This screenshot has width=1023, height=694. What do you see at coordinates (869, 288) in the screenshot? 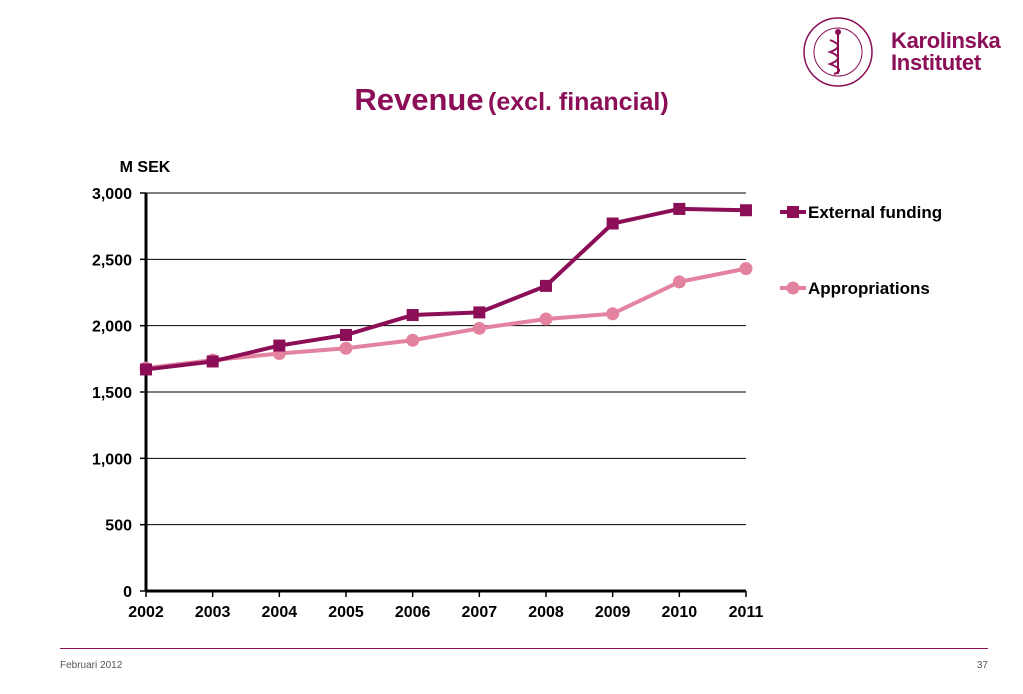
I see `legend-label: Appropriations` at bounding box center [869, 288].